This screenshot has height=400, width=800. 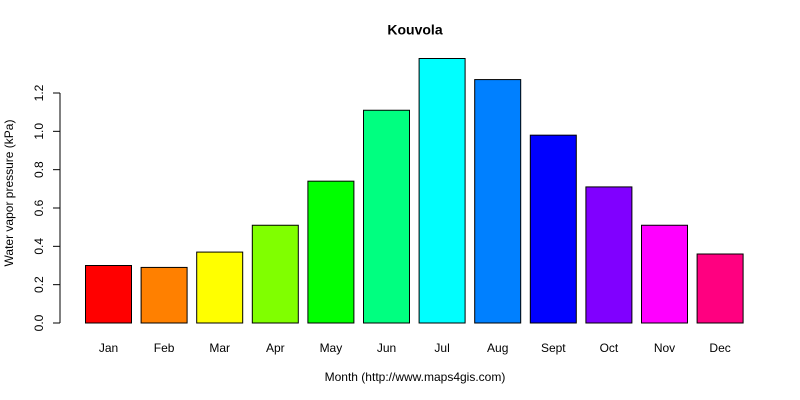 What do you see at coordinates (39, 131) in the screenshot?
I see `y-tick-label: 1.0` at bounding box center [39, 131].